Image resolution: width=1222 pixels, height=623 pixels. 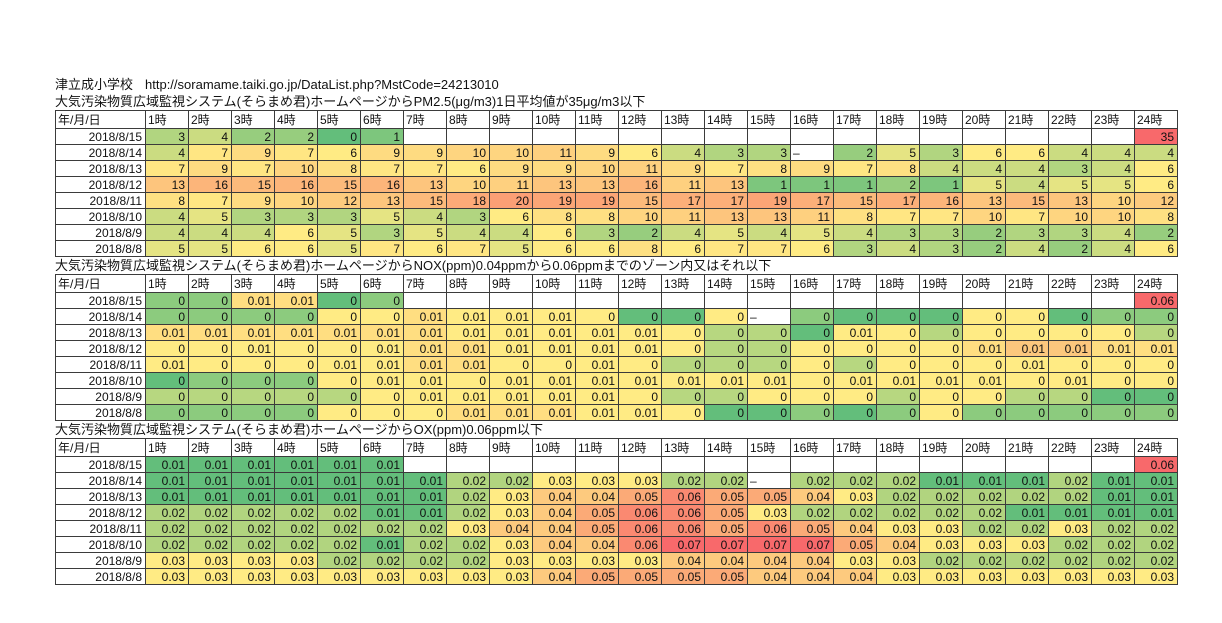 What do you see at coordinates (640, 119) in the screenshot?
I see `hour-column-header: 12時` at bounding box center [640, 119].